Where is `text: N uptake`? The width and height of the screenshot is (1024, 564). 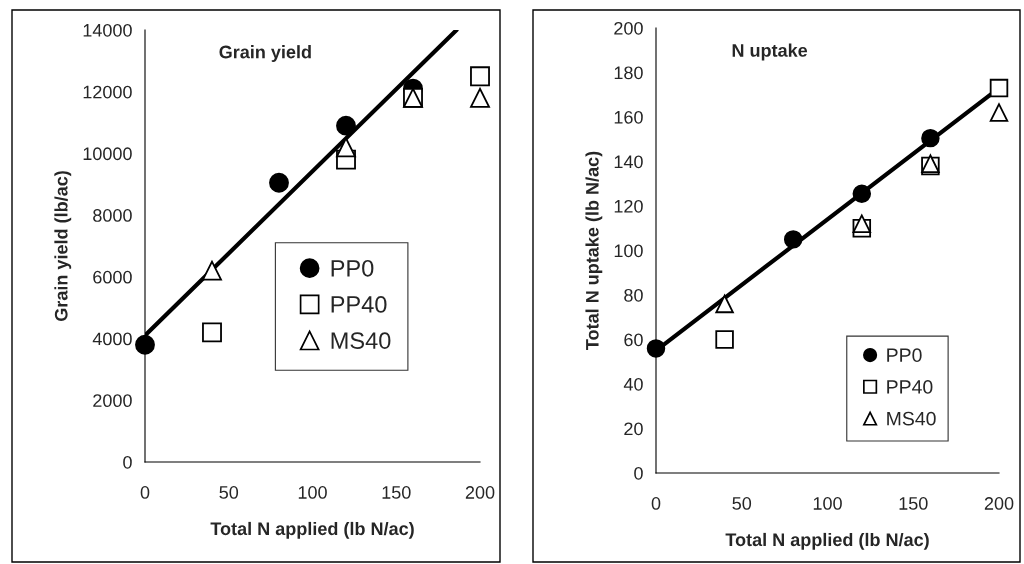
text: N uptake is located at coordinates (770, 52).